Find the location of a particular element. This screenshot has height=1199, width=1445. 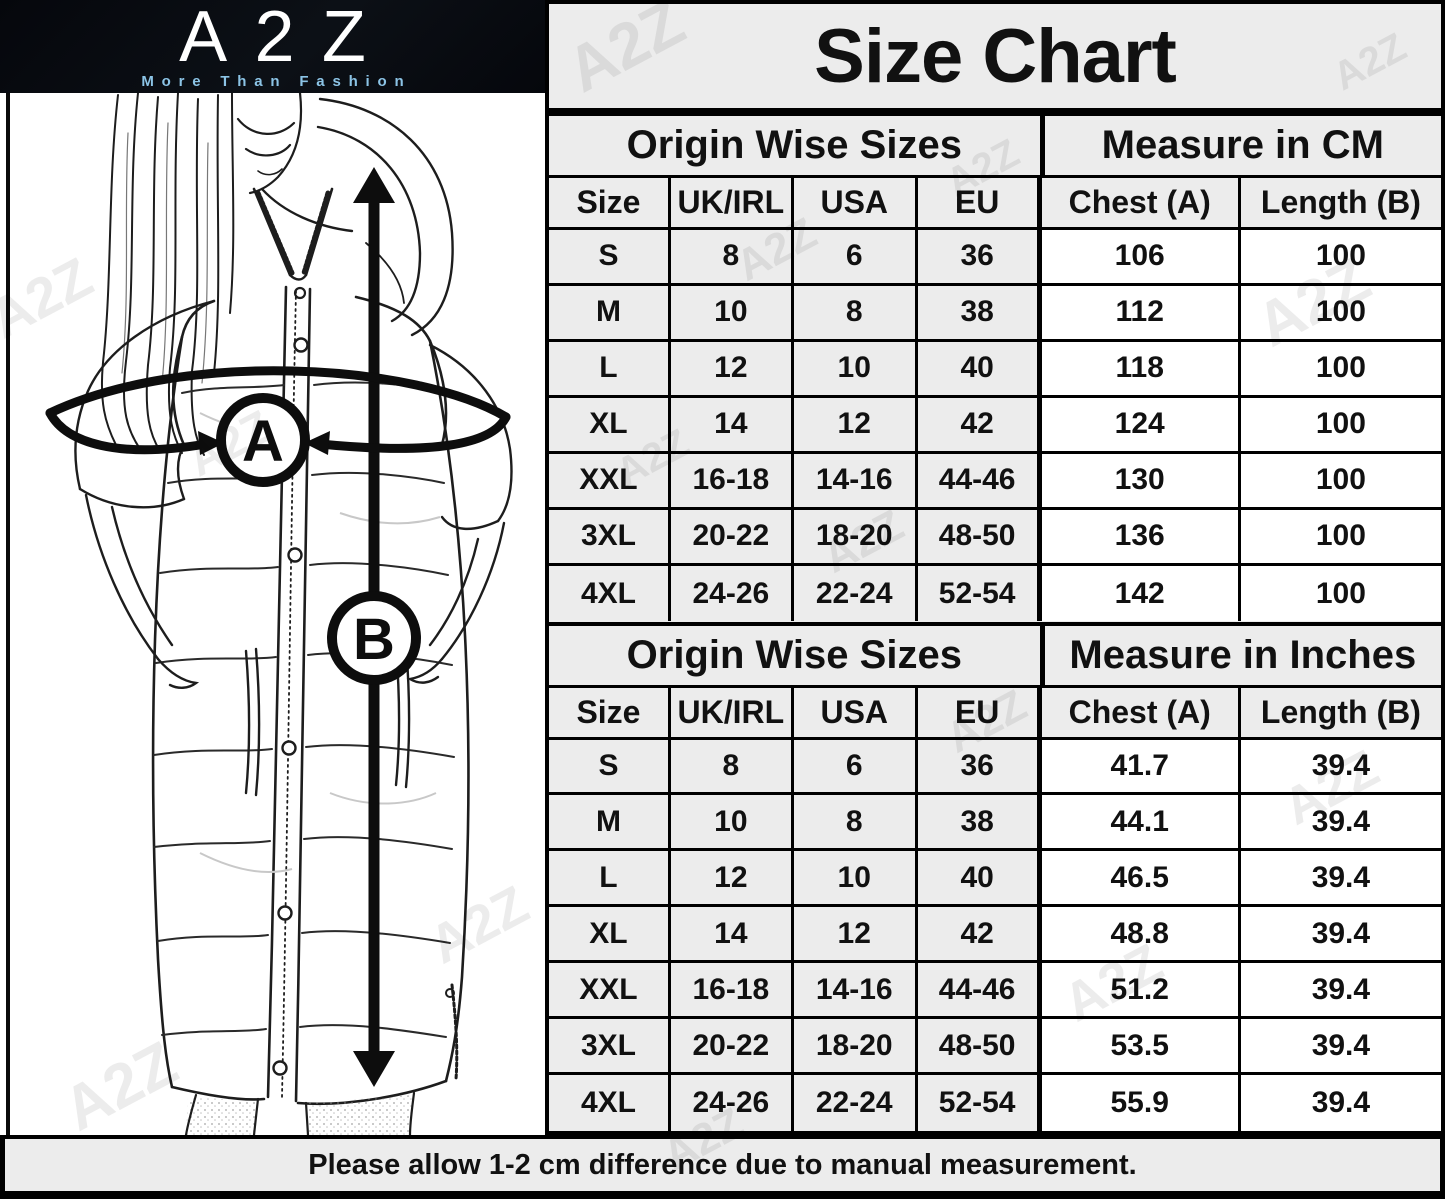

table-cell: 106 is located at coordinates (1140, 258).